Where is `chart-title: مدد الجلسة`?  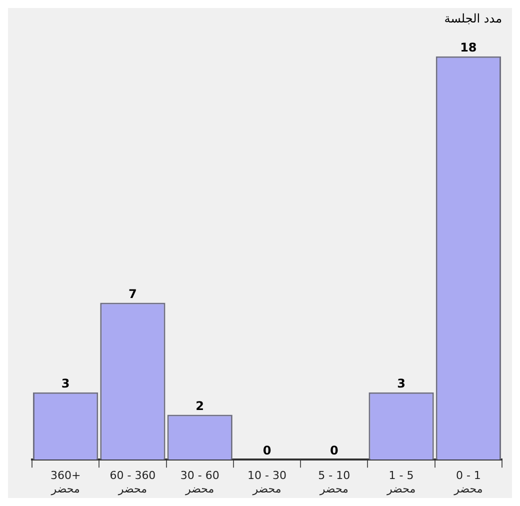
chart-title: مدد الجلسة is located at coordinates (473, 18).